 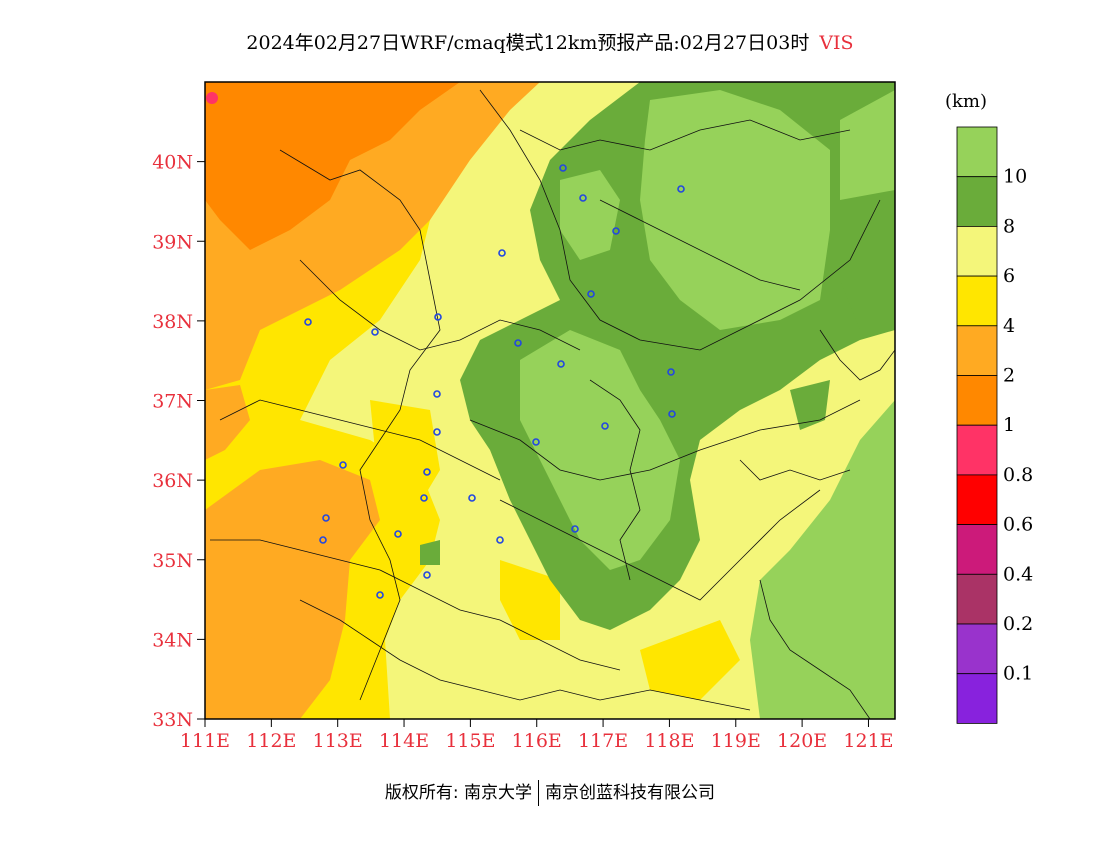 I want to click on y-tick-label: 39N, so click(x=172, y=242).